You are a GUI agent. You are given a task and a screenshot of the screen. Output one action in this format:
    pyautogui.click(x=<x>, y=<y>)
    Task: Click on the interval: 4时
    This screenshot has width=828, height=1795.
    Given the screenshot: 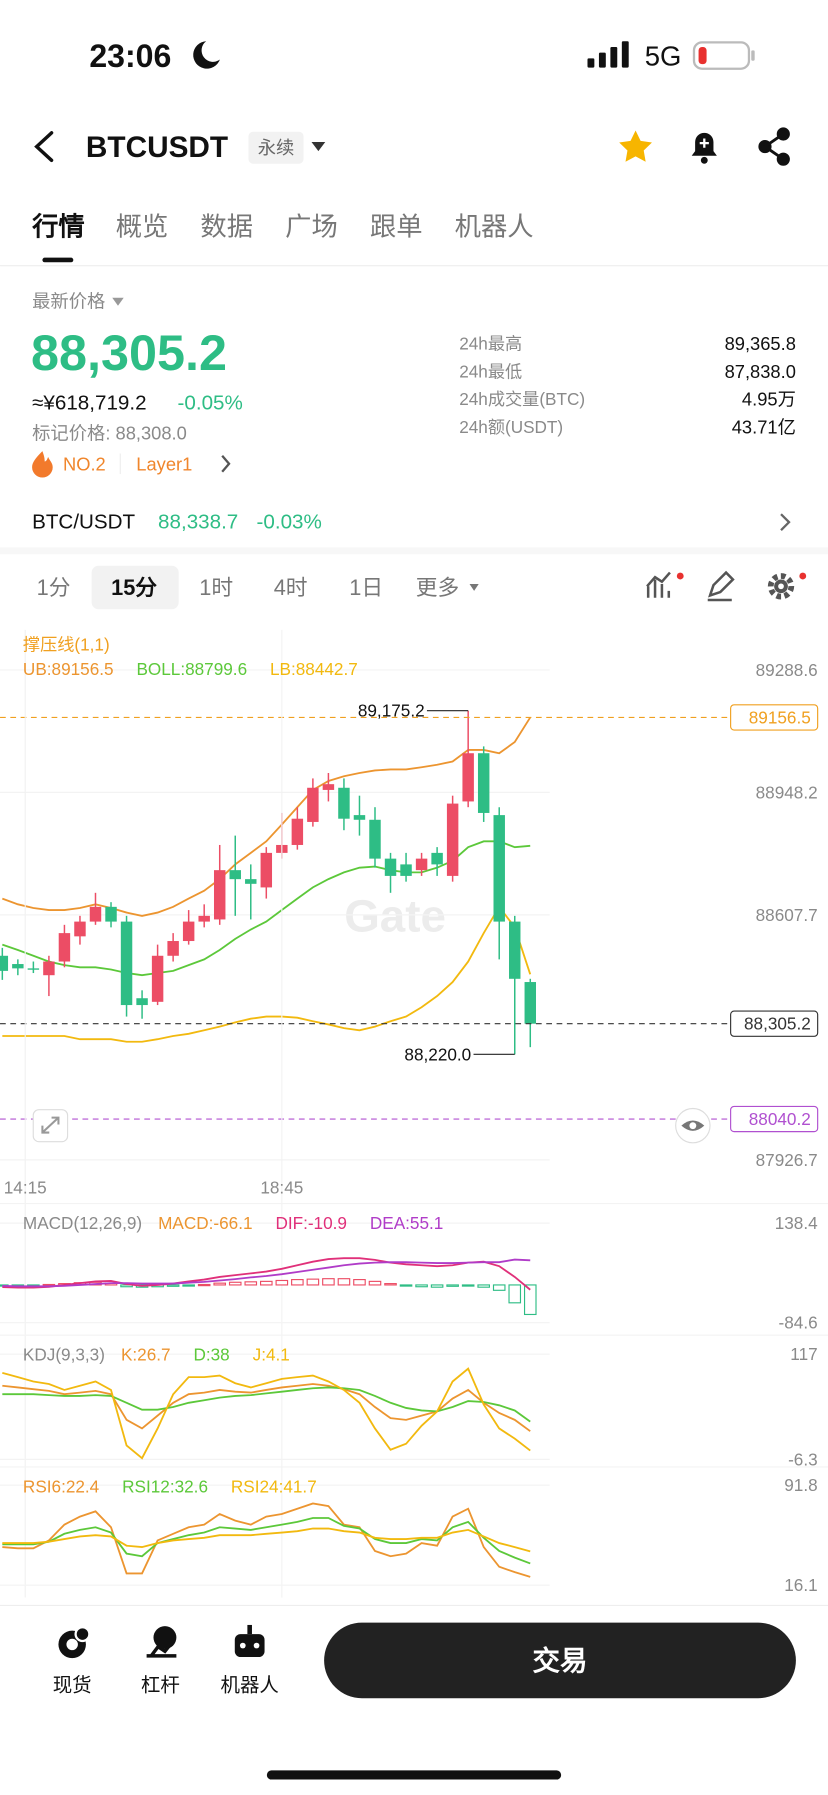 What is the action you would take?
    pyautogui.click(x=291, y=587)
    